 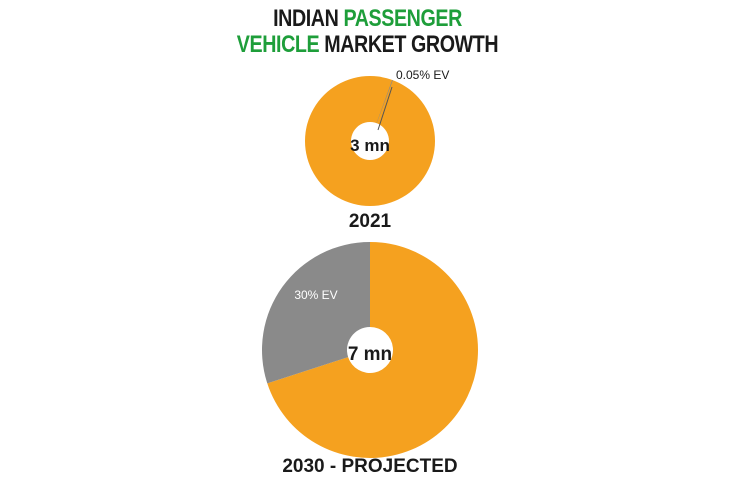 I want to click on slice-2030-ice, so click(x=373, y=350).